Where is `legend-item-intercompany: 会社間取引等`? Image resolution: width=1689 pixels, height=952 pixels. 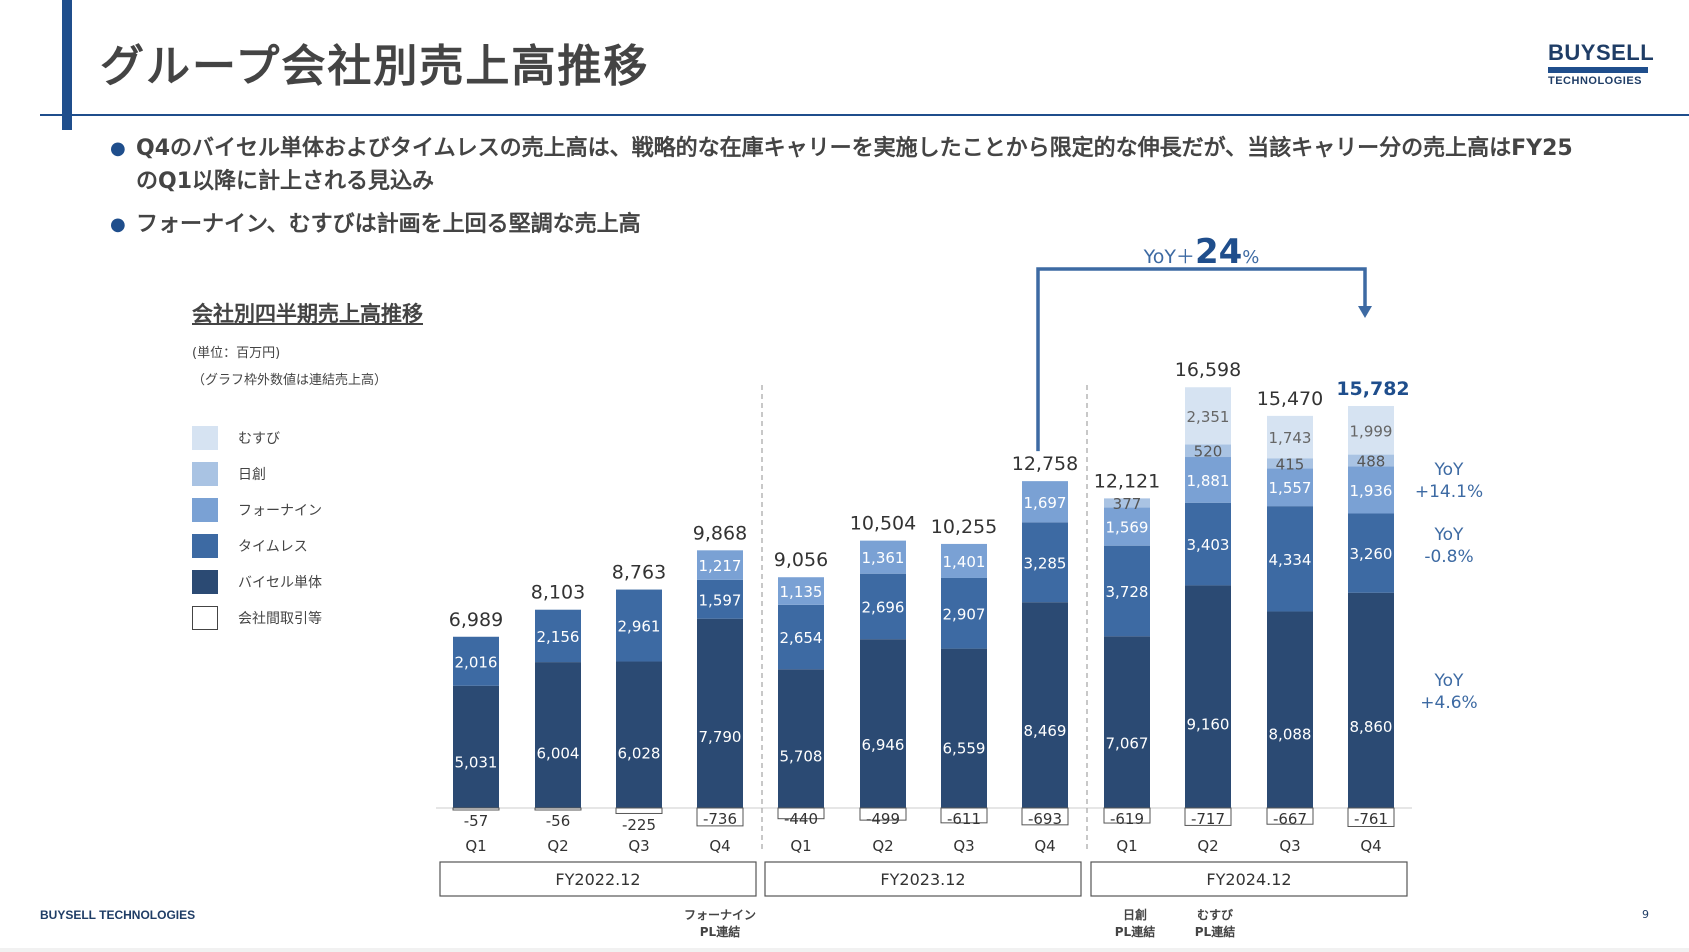 legend-item-intercompany: 会社間取引等 is located at coordinates (257, 618).